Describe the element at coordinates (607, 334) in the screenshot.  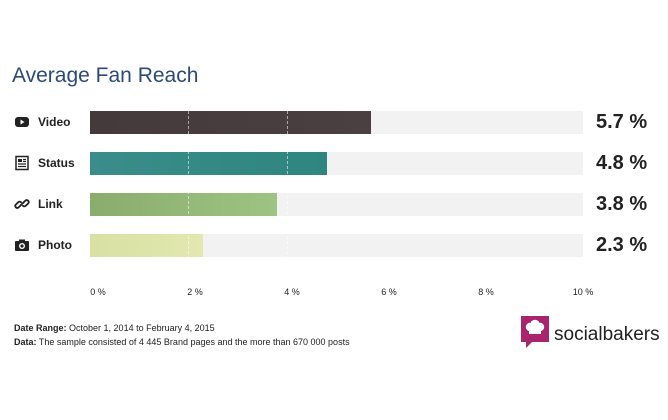
I see `brand-name: socialbakers` at that location.